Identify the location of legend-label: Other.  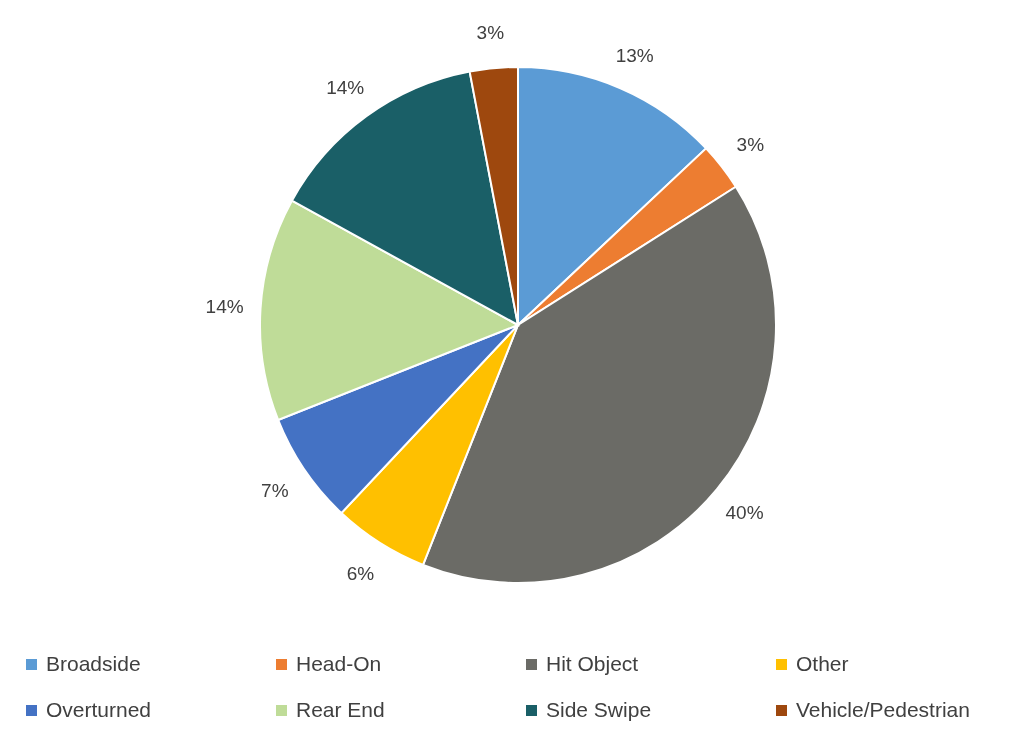
(822, 664).